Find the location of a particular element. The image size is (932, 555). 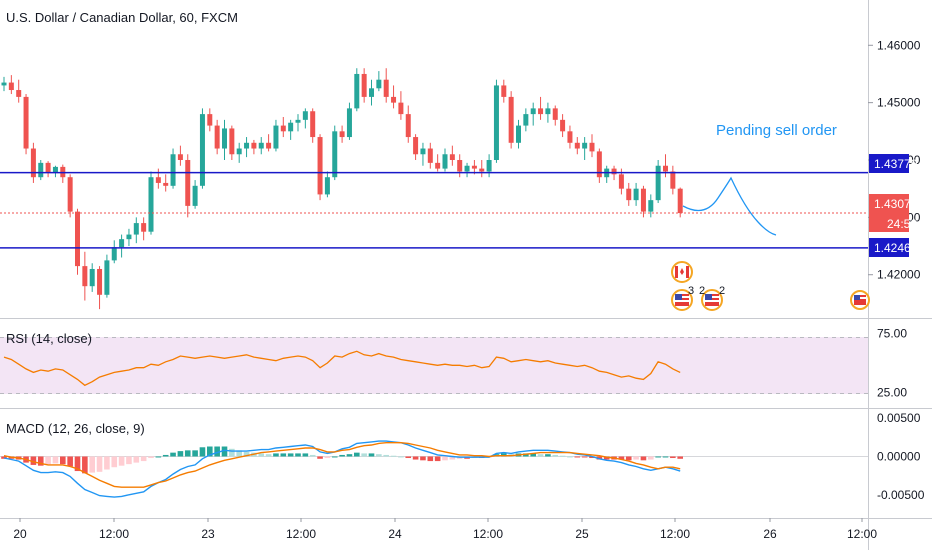

signal-line is located at coordinates (342, 465).